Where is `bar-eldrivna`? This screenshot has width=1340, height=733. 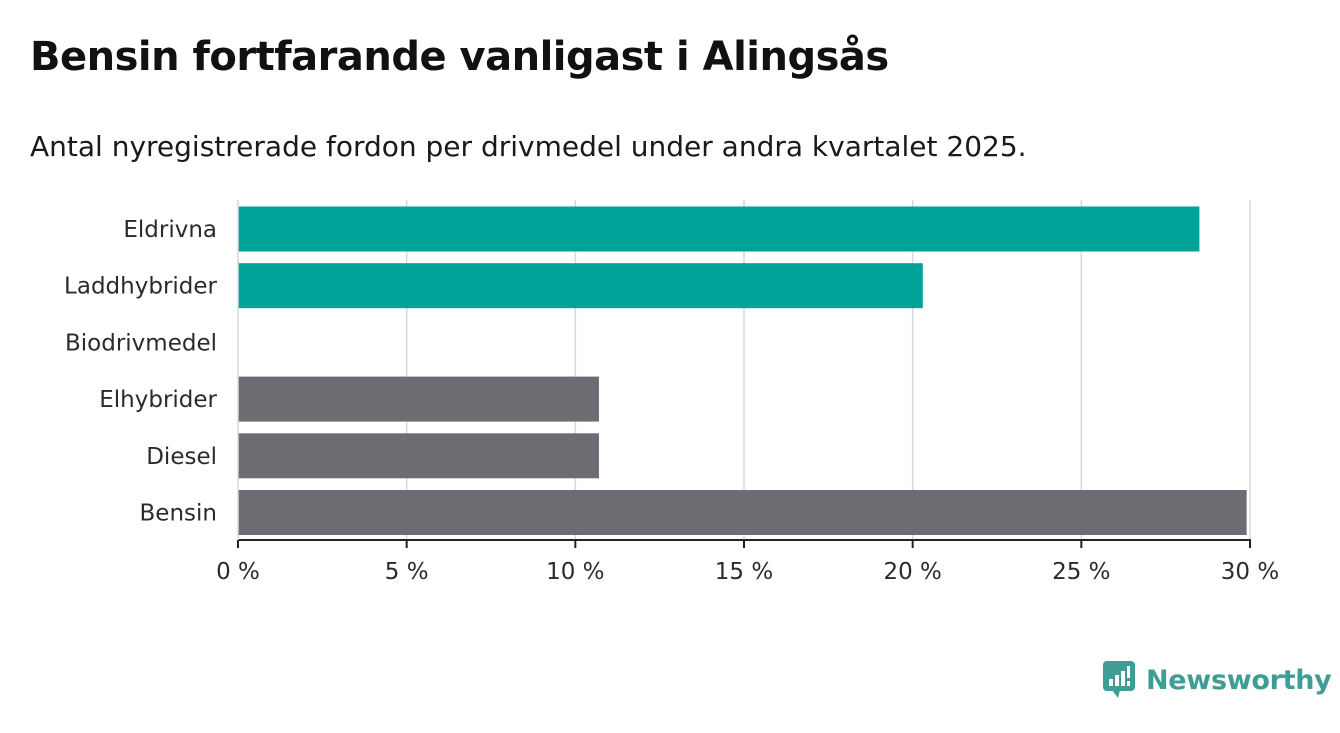
bar-eldrivna is located at coordinates (719, 229).